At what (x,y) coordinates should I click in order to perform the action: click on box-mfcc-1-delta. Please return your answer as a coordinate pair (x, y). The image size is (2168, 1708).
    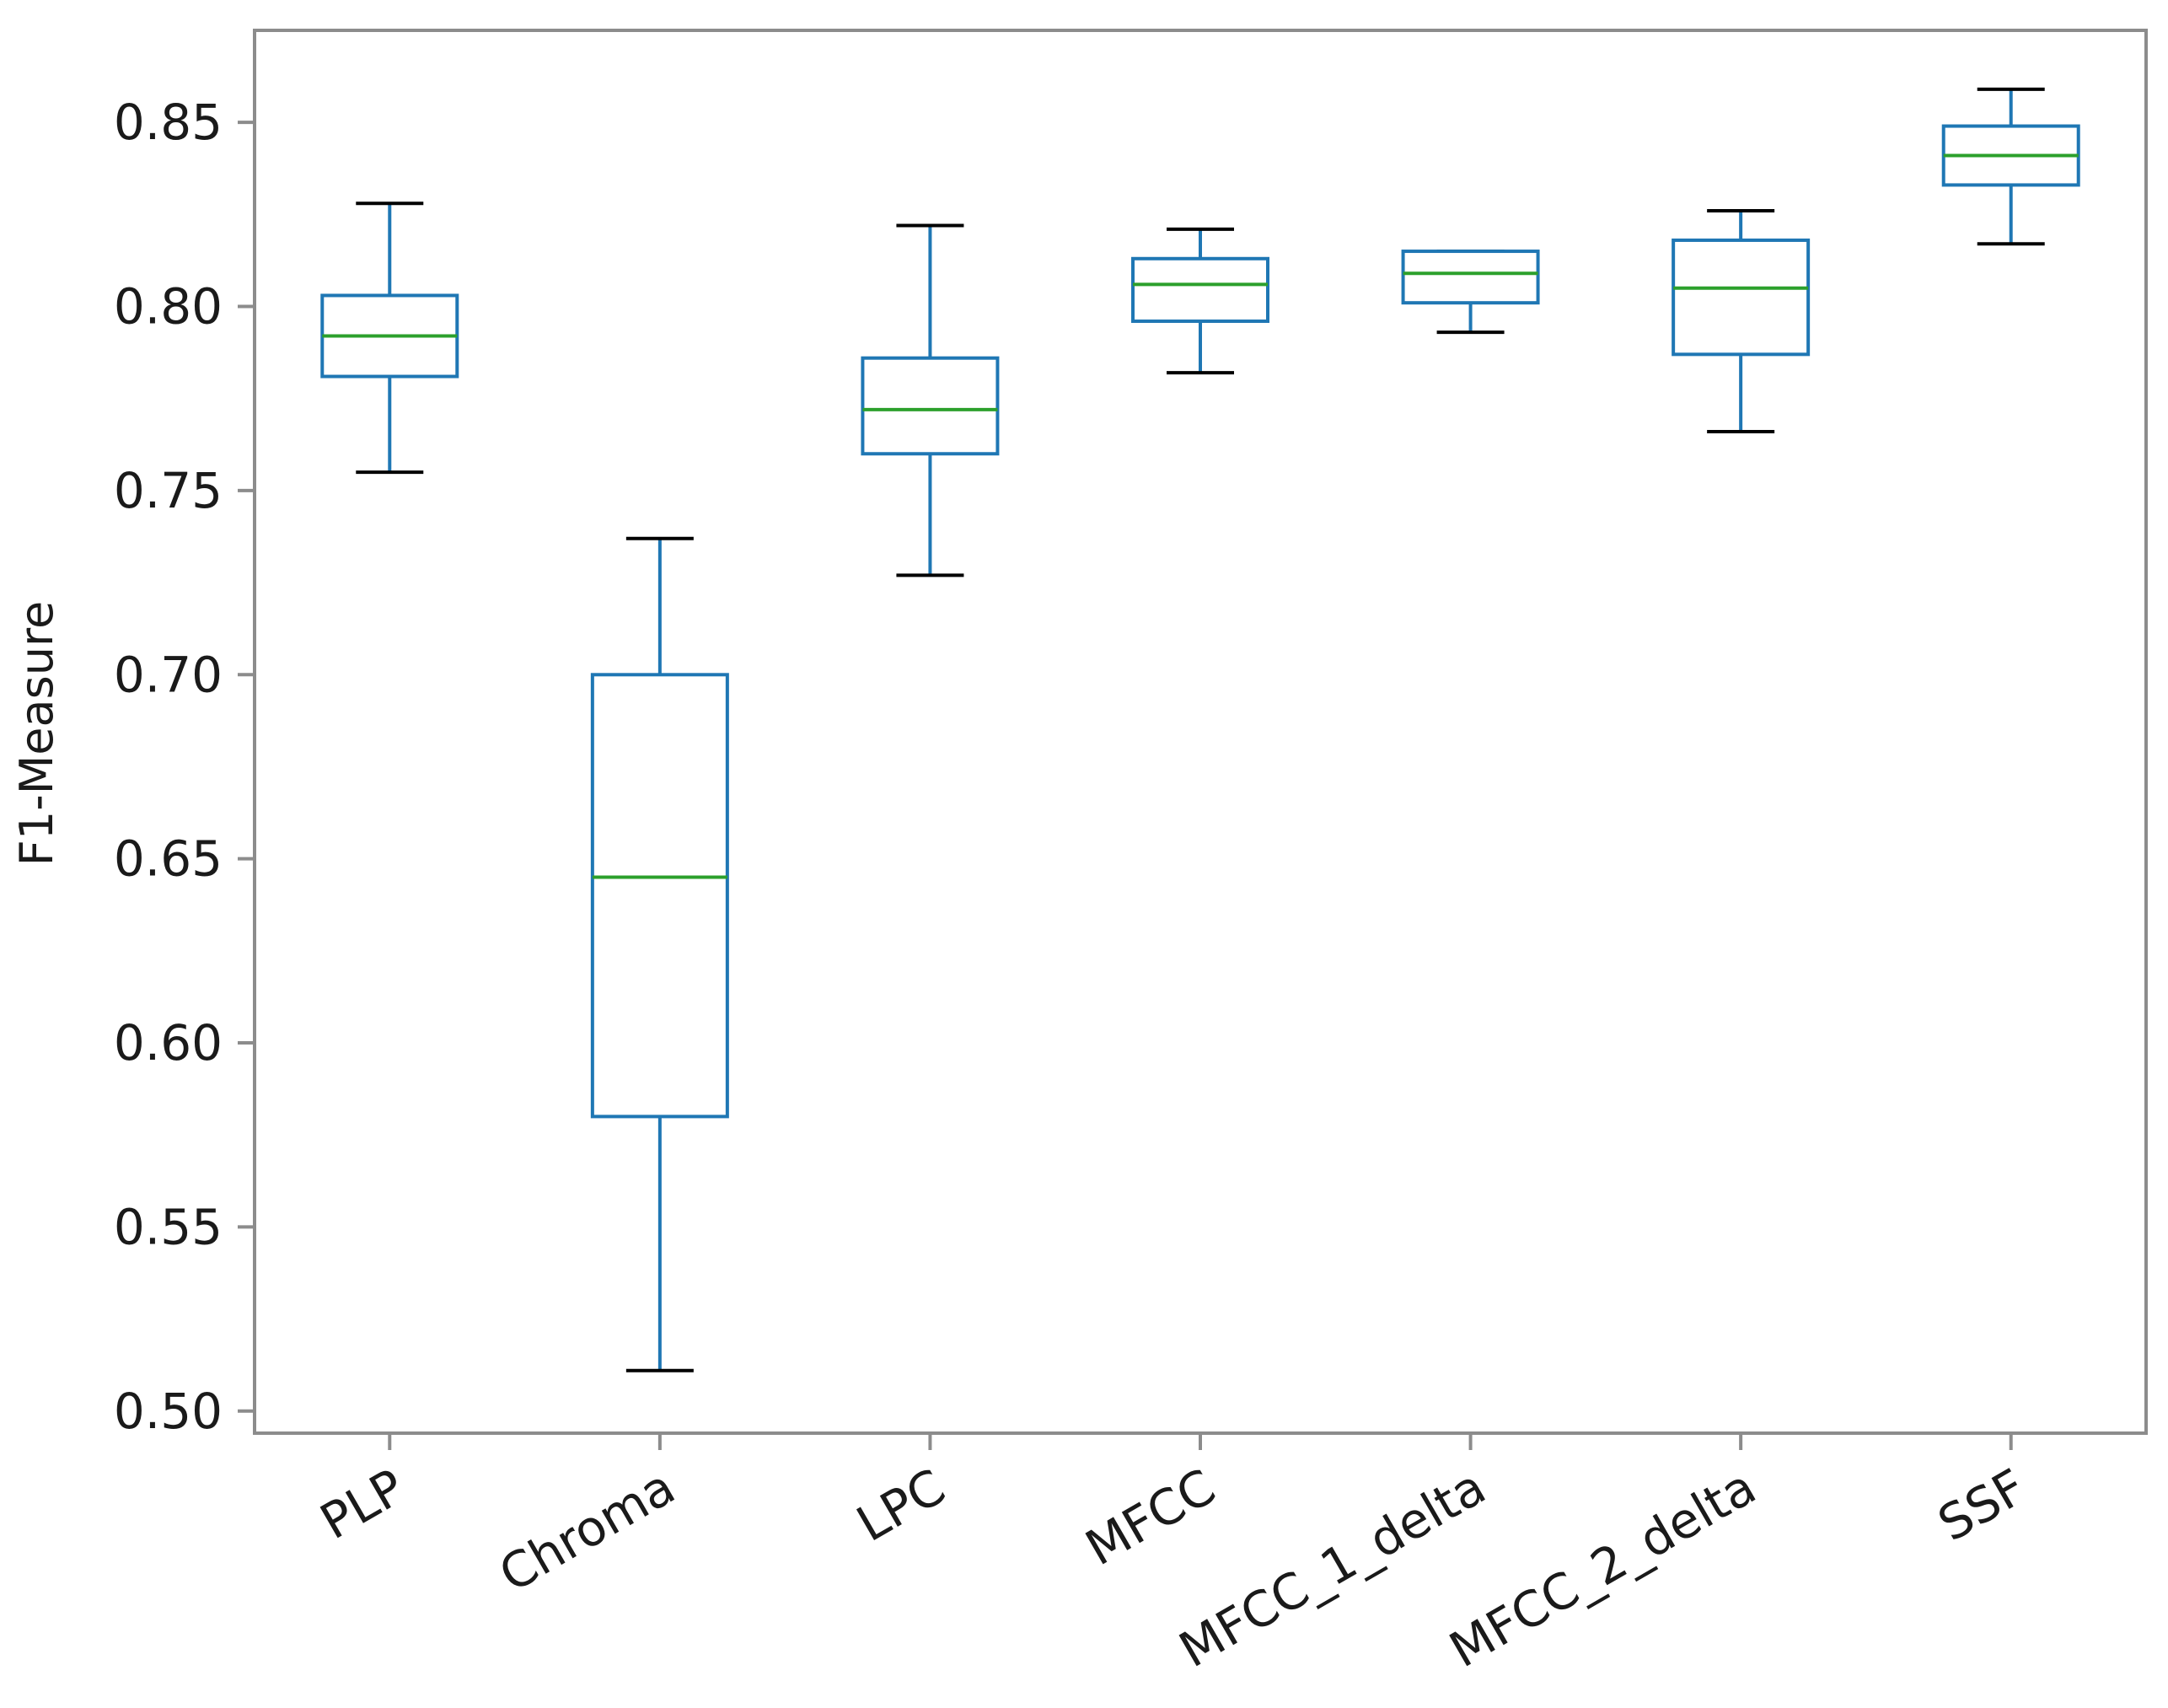
    Looking at the image, I should click on (1470, 293).